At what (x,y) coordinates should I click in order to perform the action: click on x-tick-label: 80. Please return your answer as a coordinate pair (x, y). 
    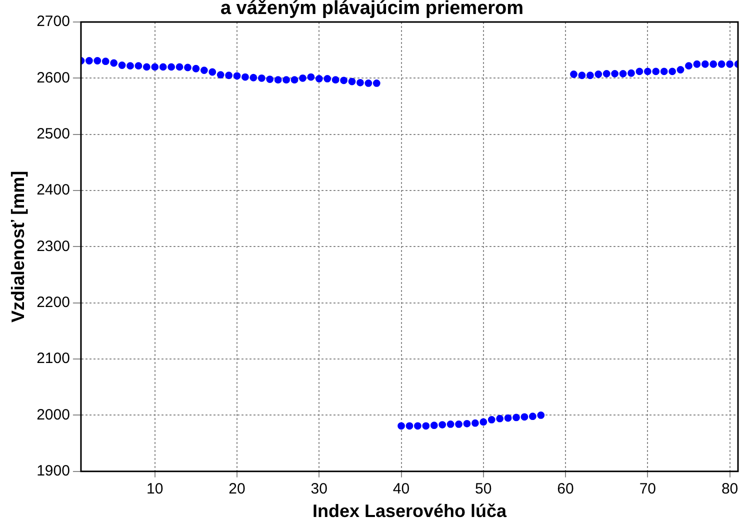
    Looking at the image, I should click on (729, 489).